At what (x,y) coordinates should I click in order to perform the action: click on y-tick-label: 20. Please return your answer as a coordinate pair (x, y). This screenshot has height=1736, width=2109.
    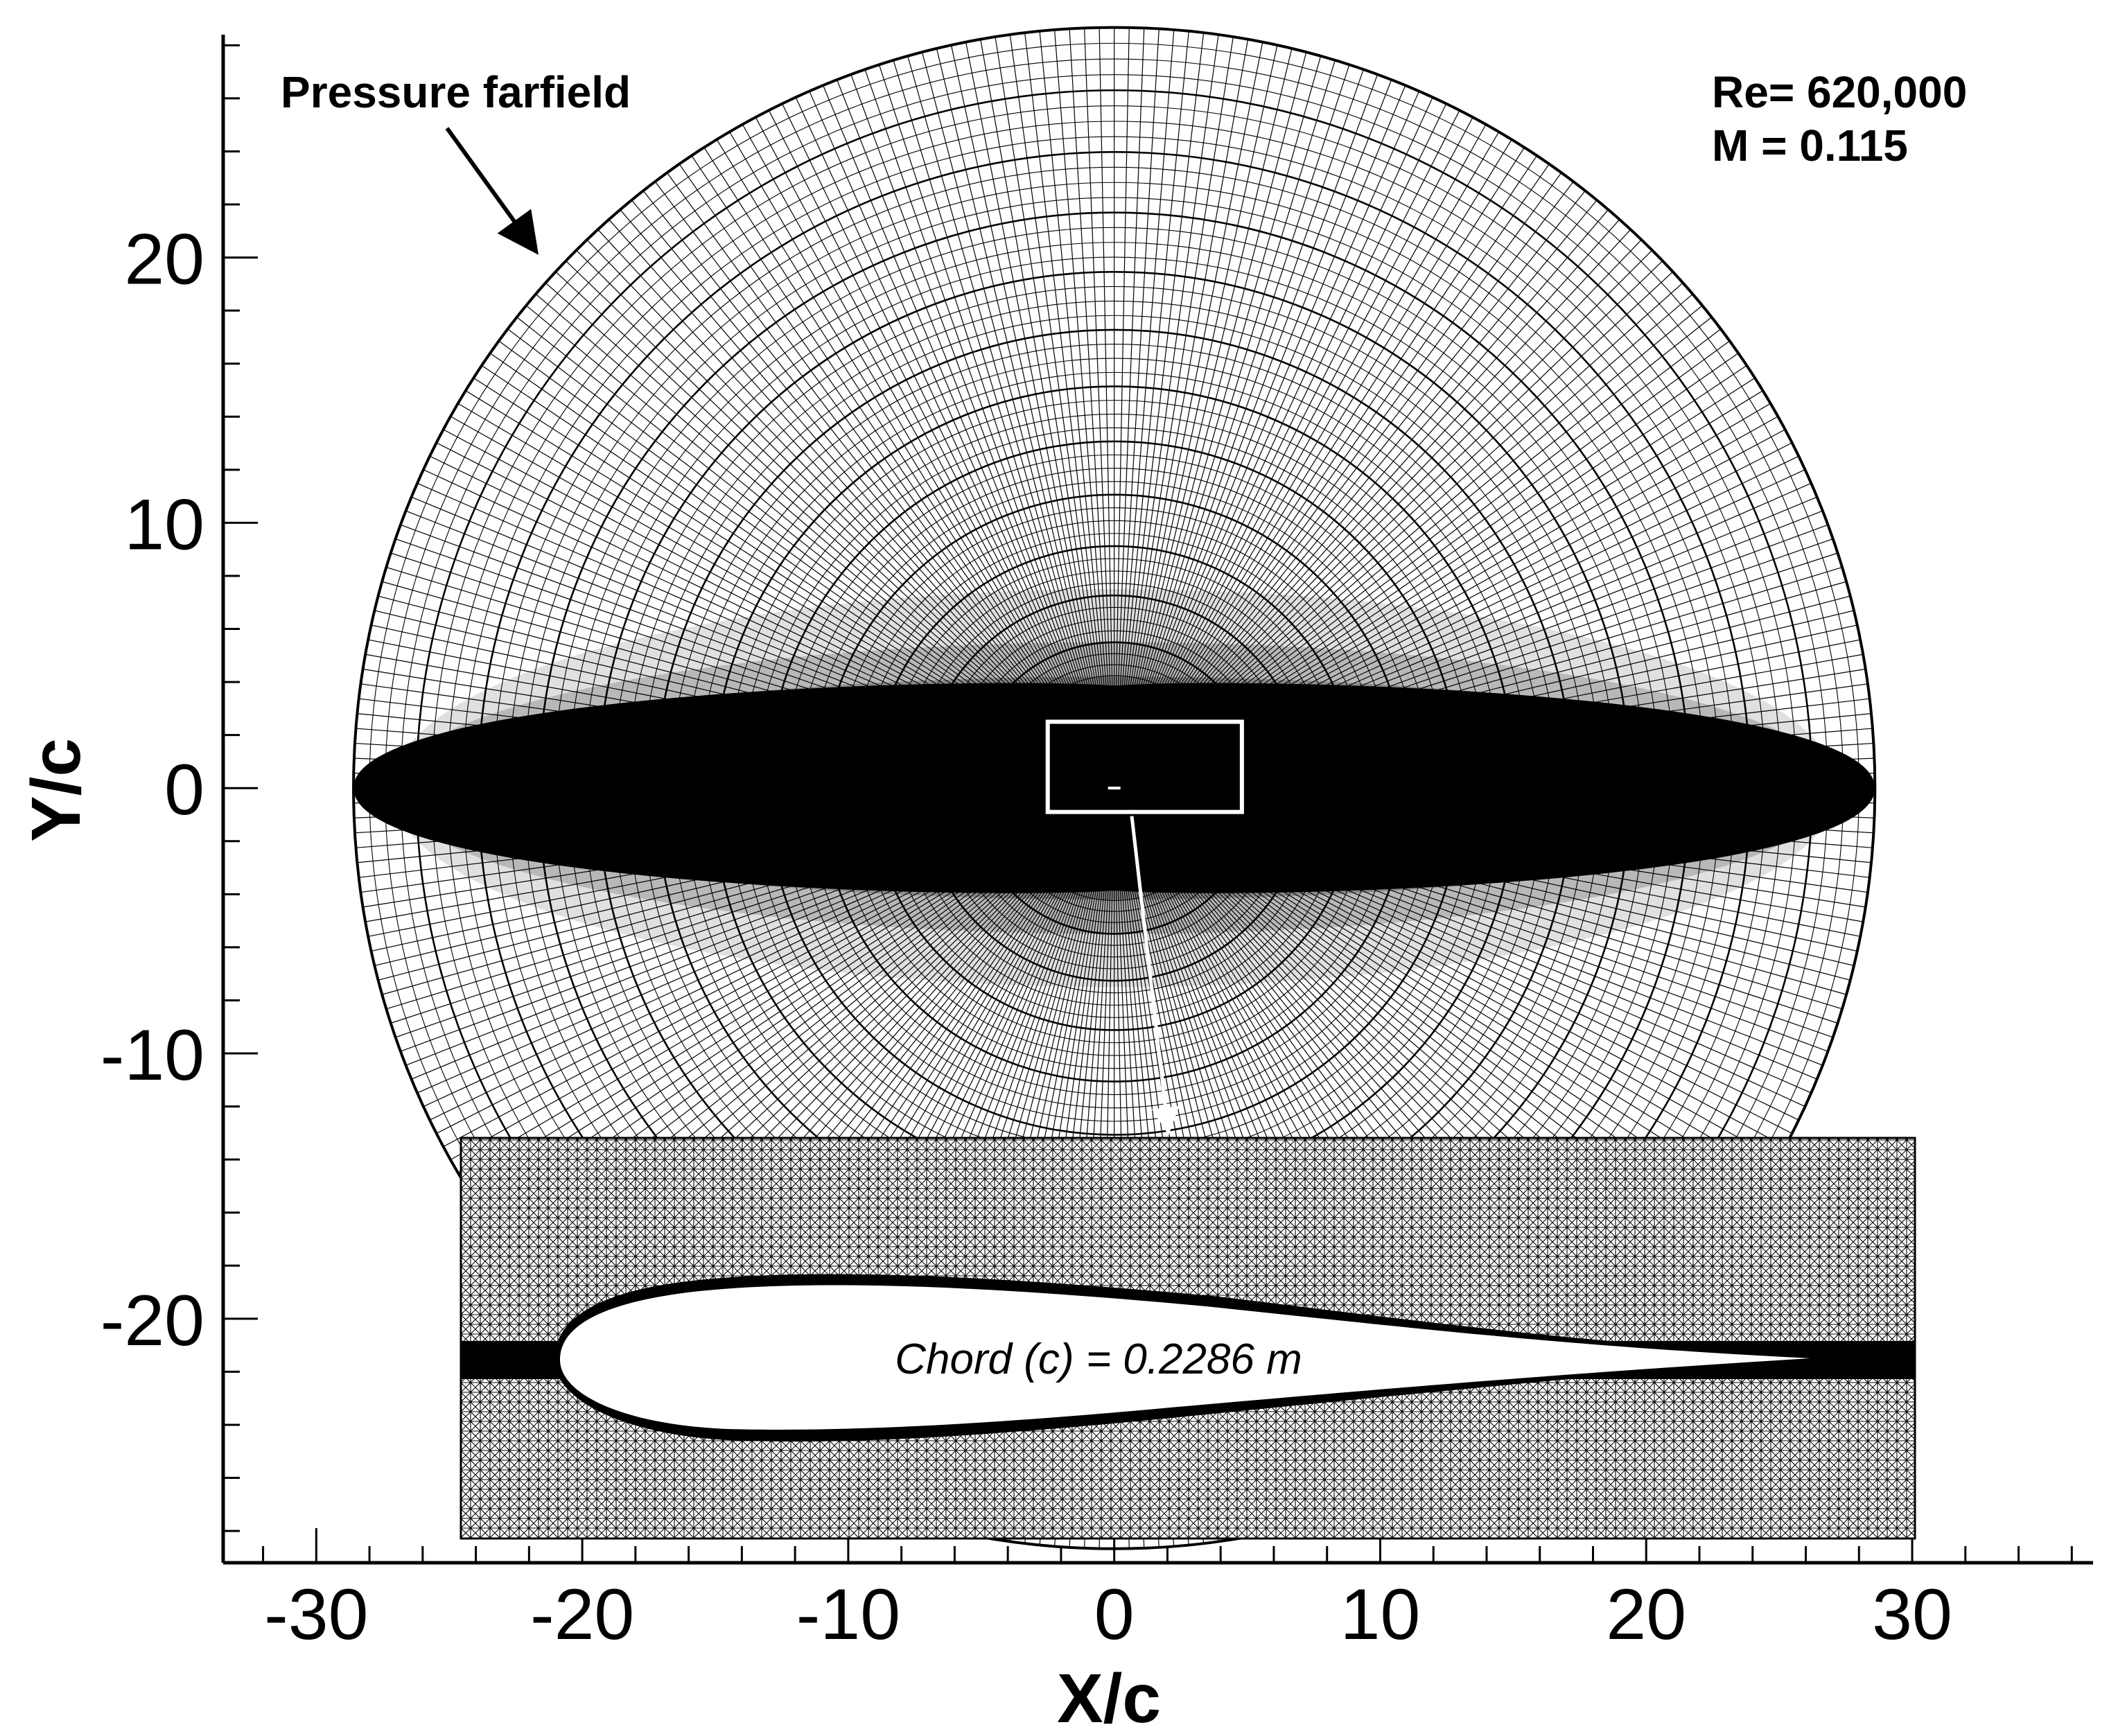
    Looking at the image, I should click on (164, 260).